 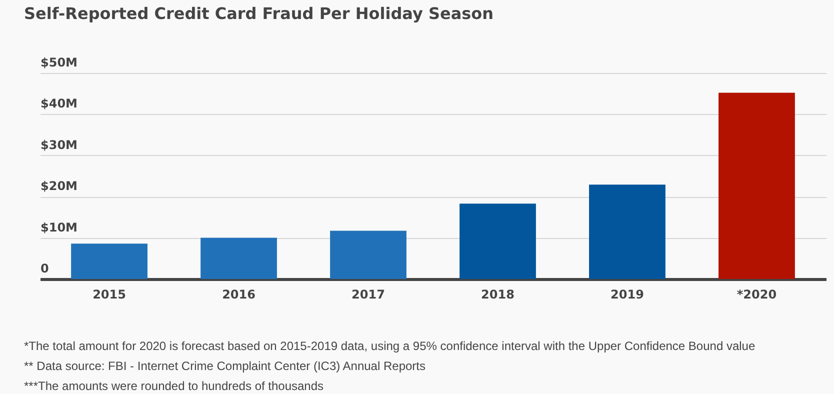 I want to click on text: *The total amount for 2020 is forecast based on 2015-2019 data, using a 95% confidence interval with the Upper Confidence Bound value, so click(x=390, y=346).